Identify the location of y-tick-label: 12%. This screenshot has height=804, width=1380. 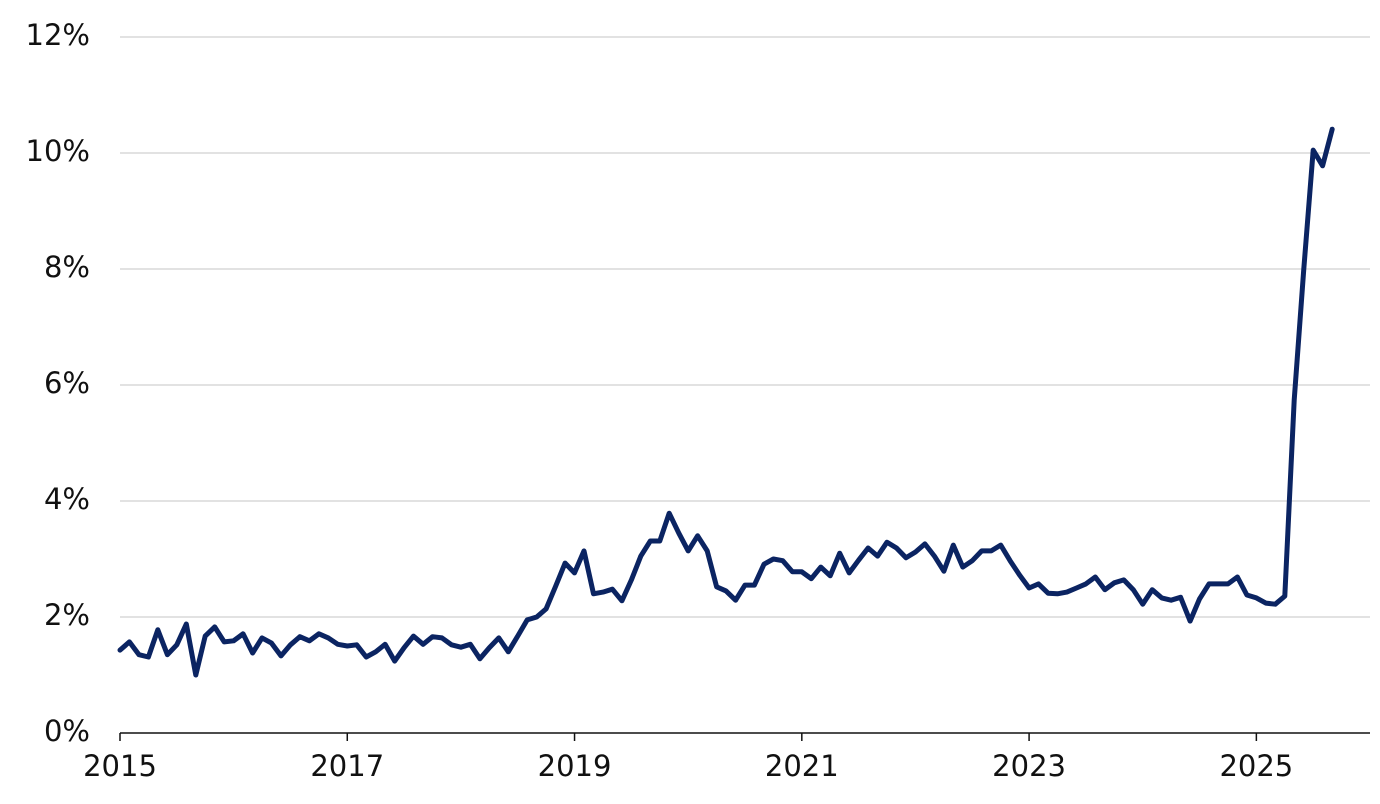
(58, 35).